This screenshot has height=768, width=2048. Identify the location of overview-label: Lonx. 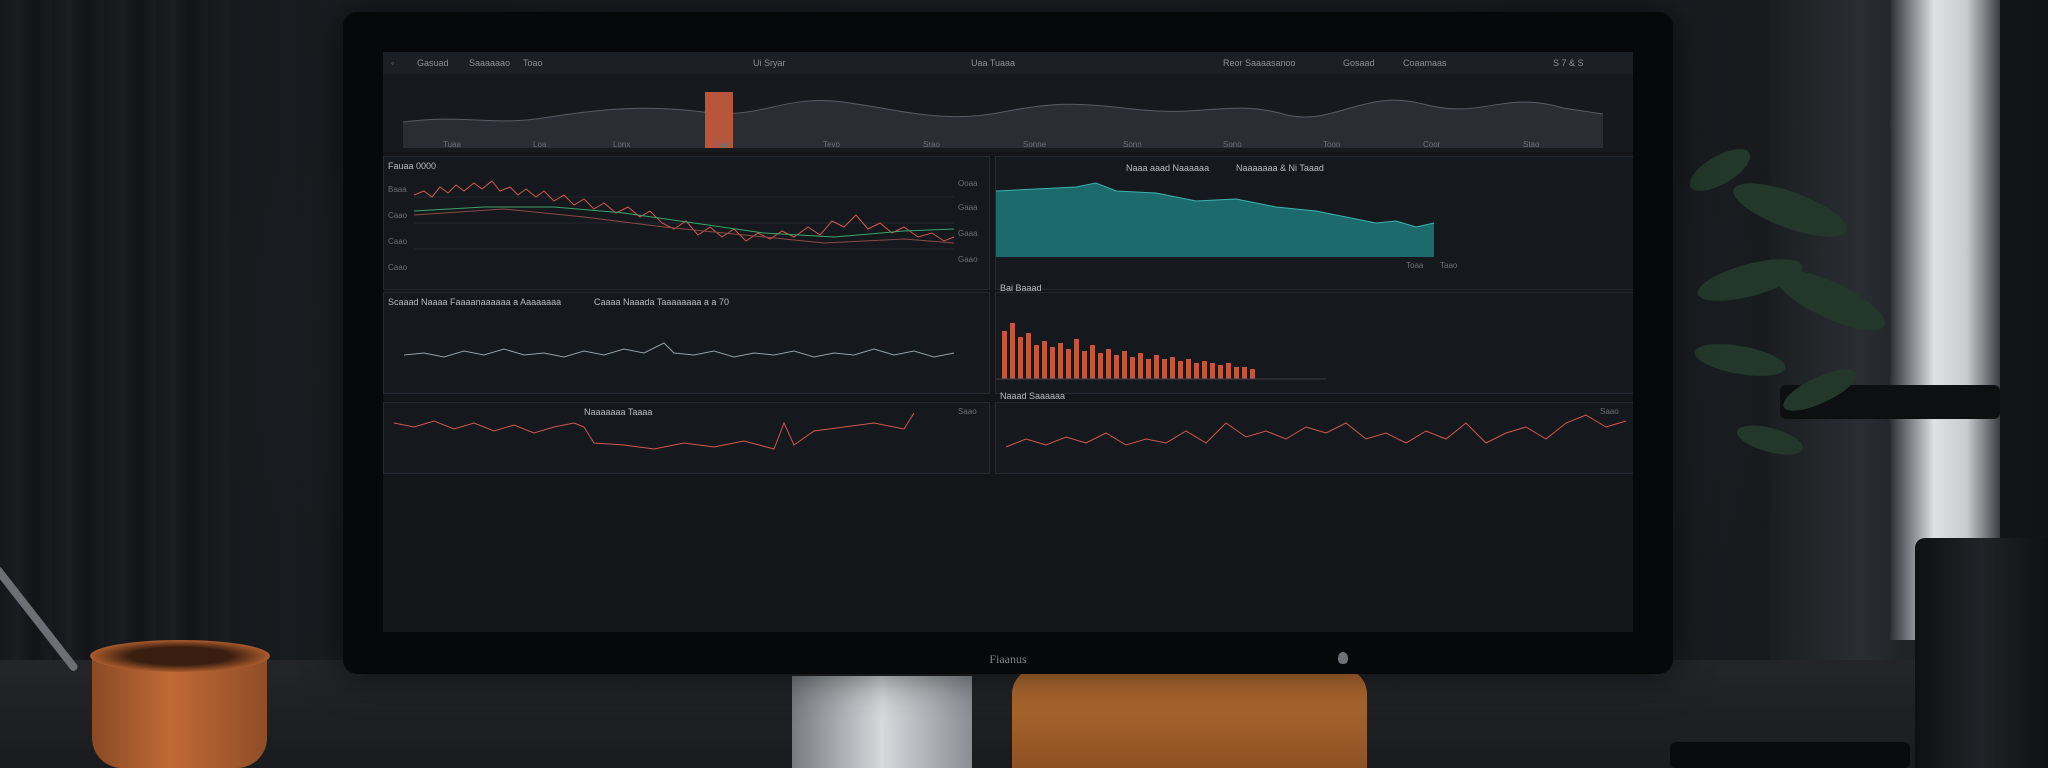
(622, 144).